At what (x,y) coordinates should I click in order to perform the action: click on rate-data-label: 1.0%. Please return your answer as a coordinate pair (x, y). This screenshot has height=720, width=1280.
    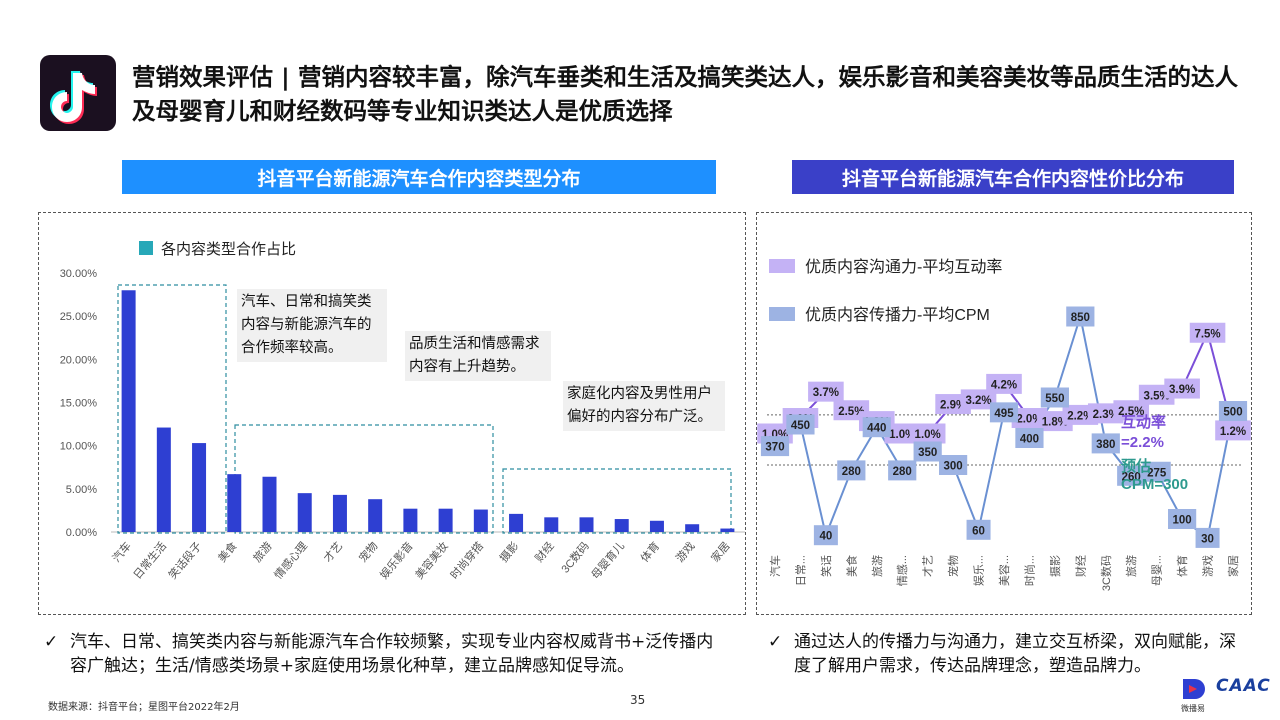
    Looking at the image, I should click on (902, 435).